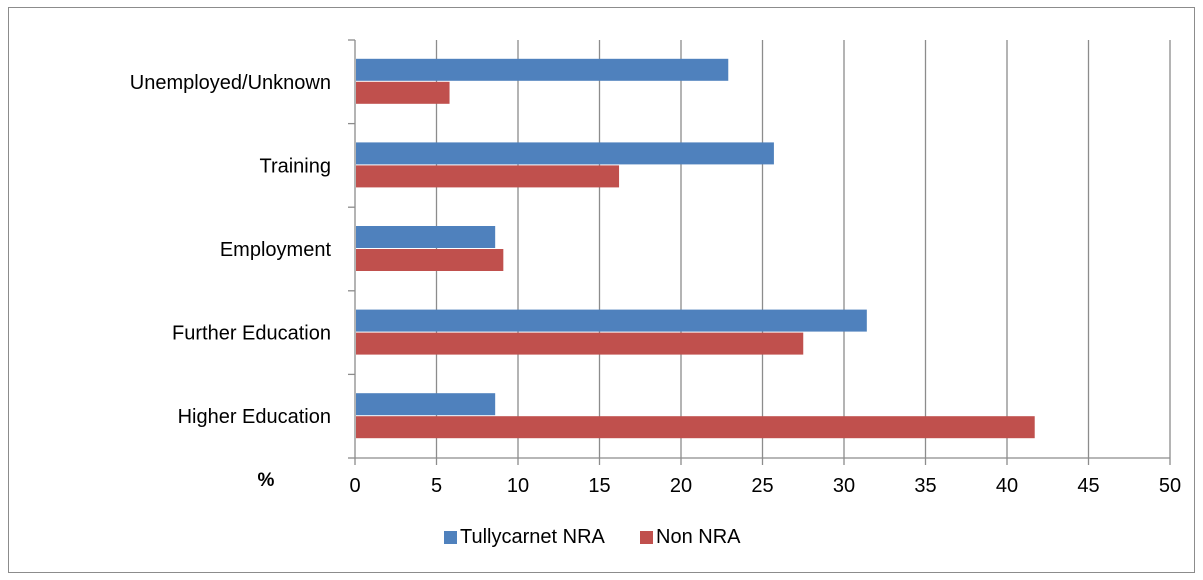  I want to click on category-label-training: Training, so click(295, 166).